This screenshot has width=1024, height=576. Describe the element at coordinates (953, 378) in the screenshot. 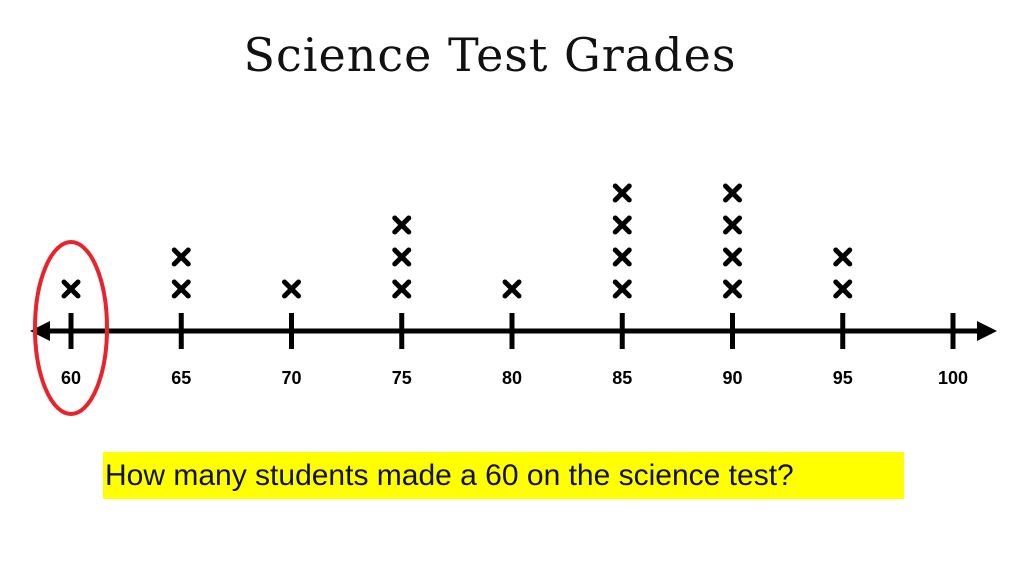

I see `tick-label: 100` at that location.